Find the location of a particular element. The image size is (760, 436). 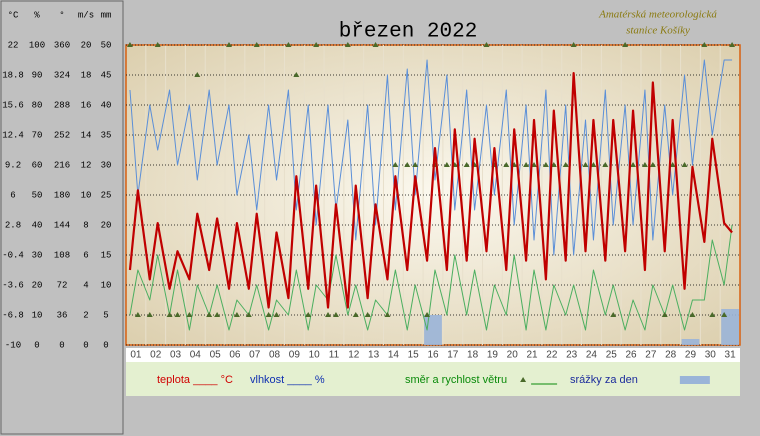

y-tick-label: -0.4 is located at coordinates (13, 255).